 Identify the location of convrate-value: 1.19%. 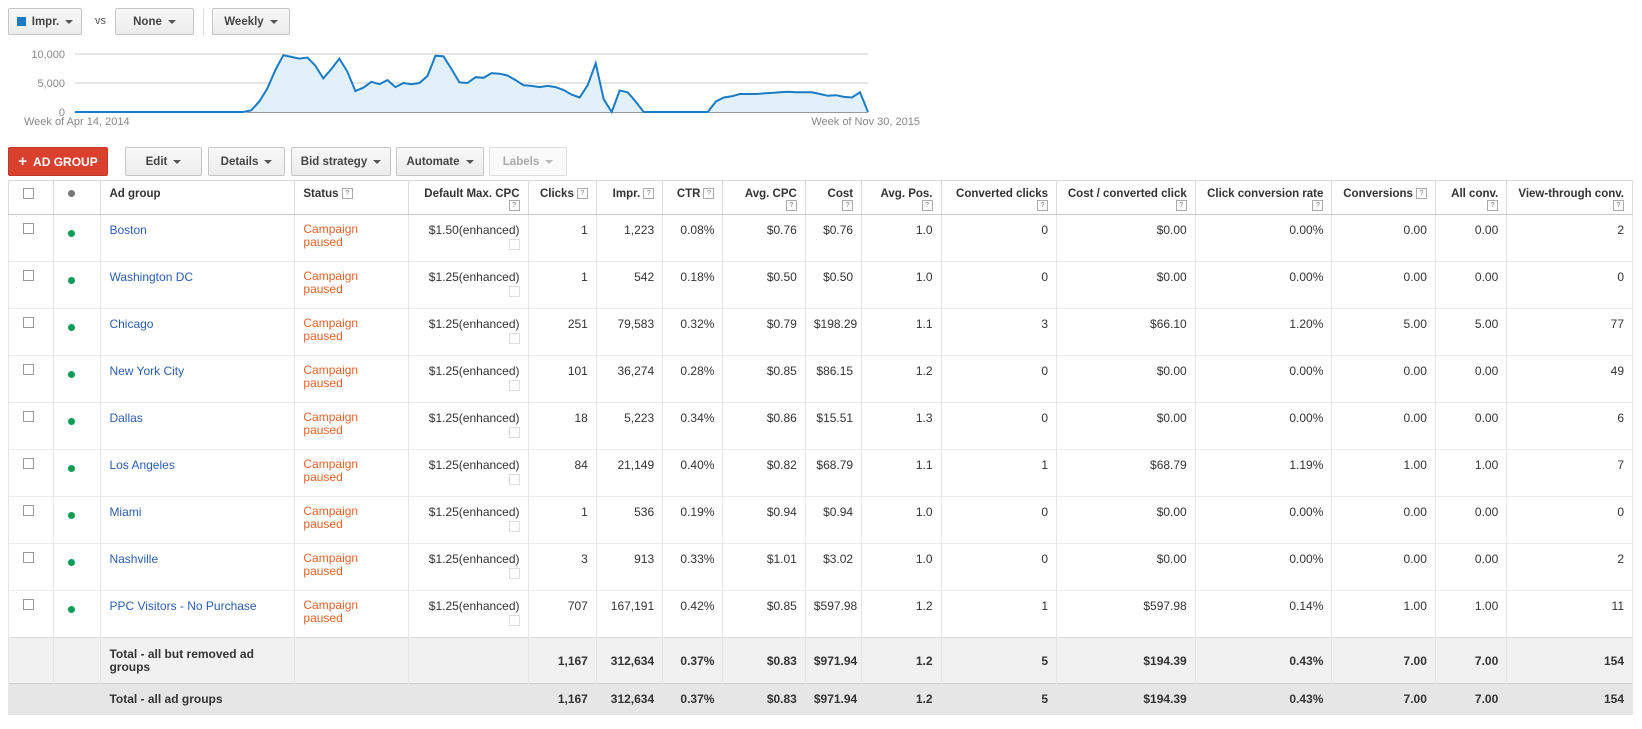
(1306, 465).